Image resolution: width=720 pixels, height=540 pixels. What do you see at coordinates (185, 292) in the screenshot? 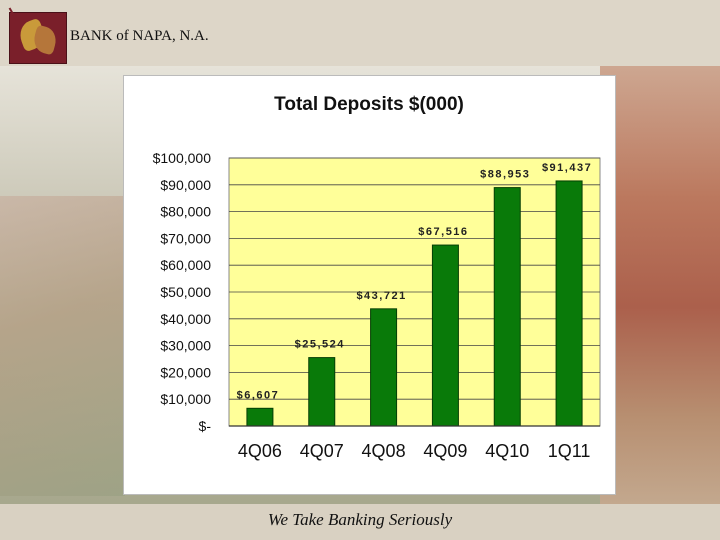
I see `y-tick-label: $50,000` at bounding box center [185, 292].